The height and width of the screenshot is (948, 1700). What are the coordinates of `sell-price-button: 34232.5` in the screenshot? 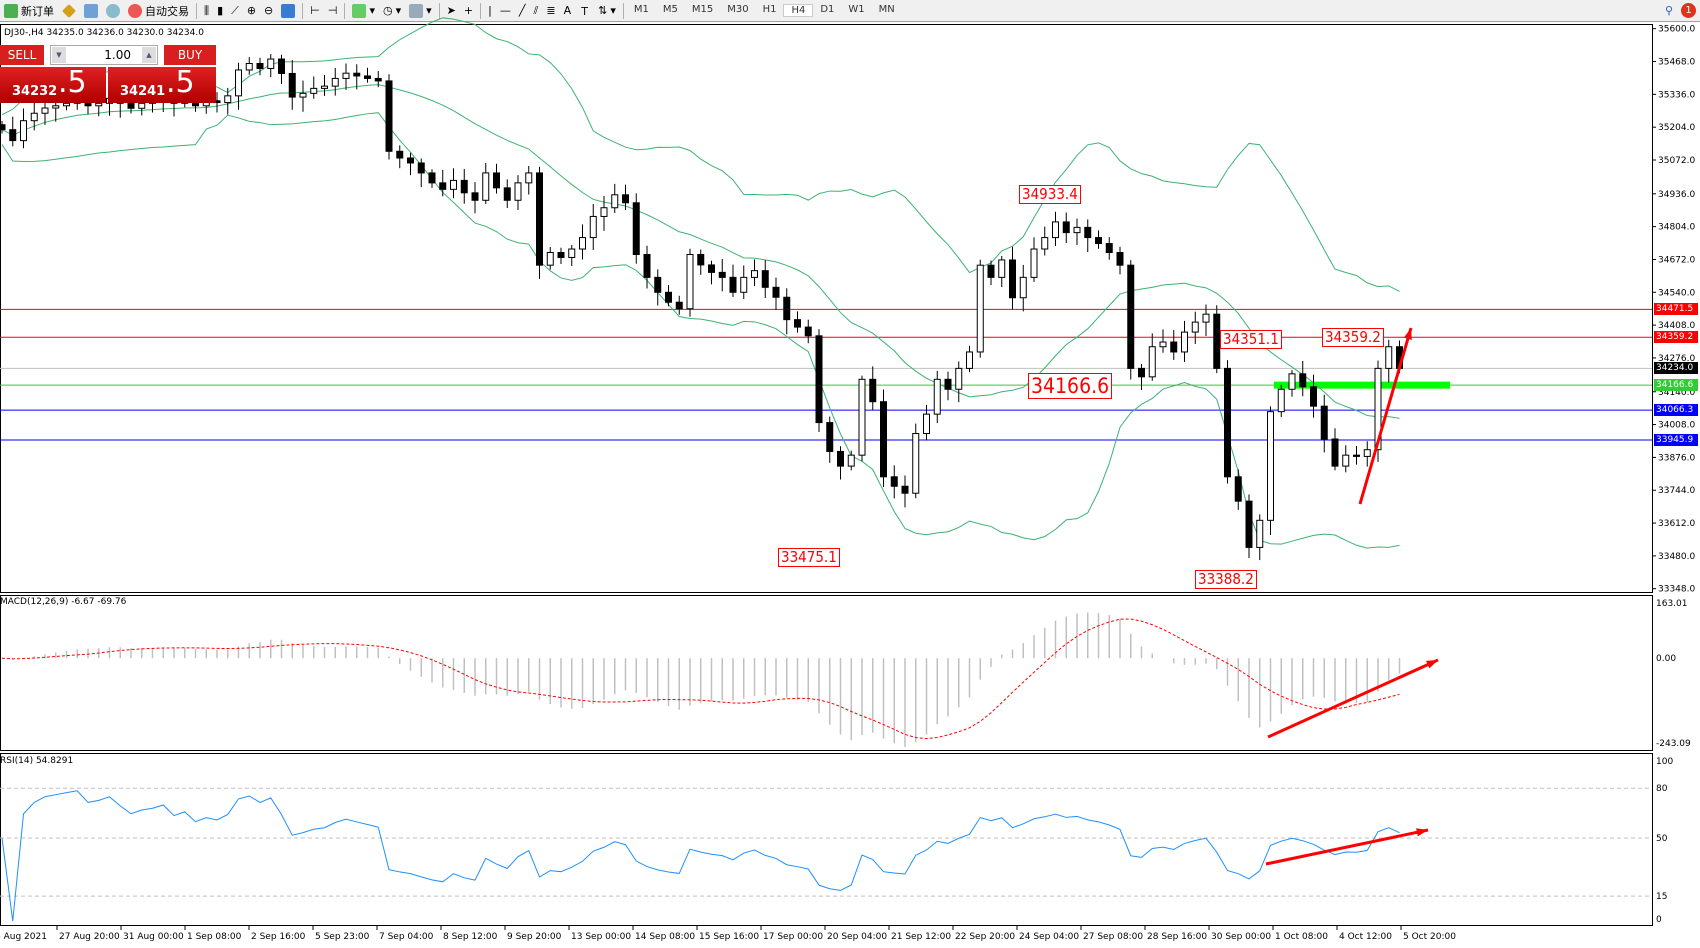 It's located at (53, 84).